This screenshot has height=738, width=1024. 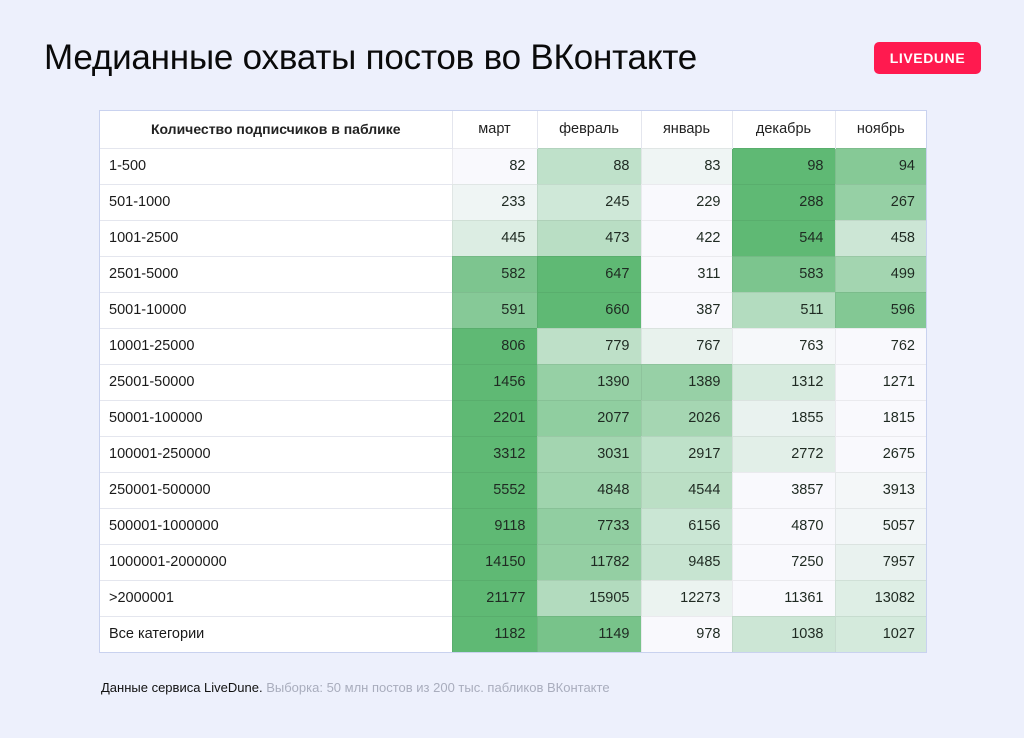 What do you see at coordinates (182, 687) in the screenshot?
I see `data-source: Данные сервиса LiveDune.` at bounding box center [182, 687].